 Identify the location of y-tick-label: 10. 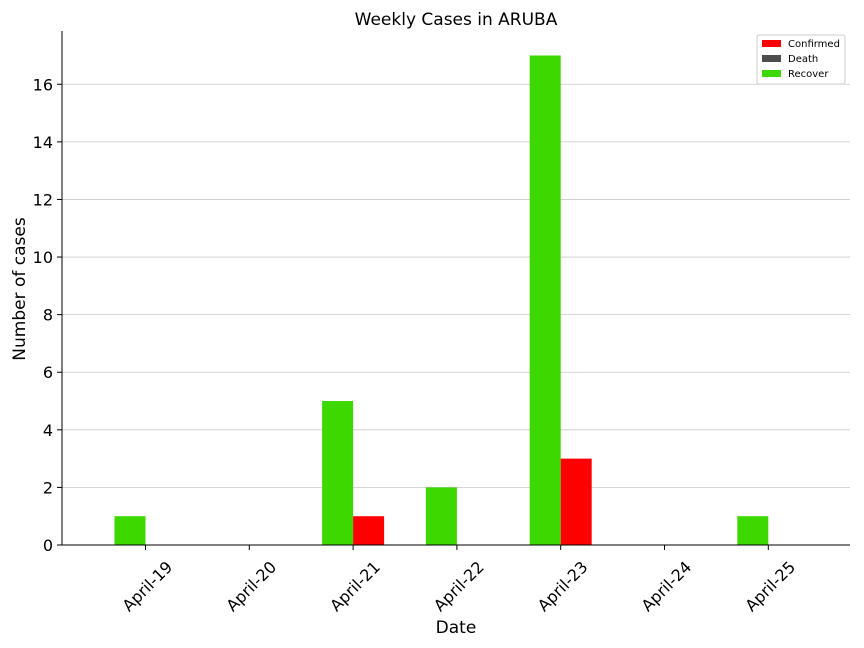
(43, 257).